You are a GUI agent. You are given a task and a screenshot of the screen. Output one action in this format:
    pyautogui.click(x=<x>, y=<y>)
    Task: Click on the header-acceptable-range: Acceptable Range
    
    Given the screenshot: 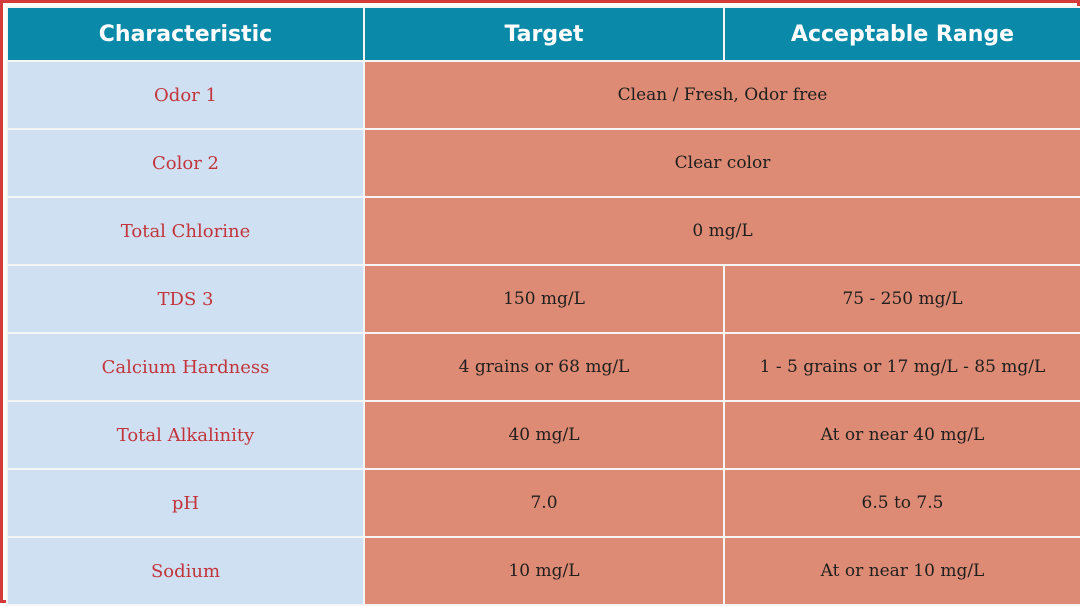 What is the action you would take?
    pyautogui.click(x=901, y=34)
    